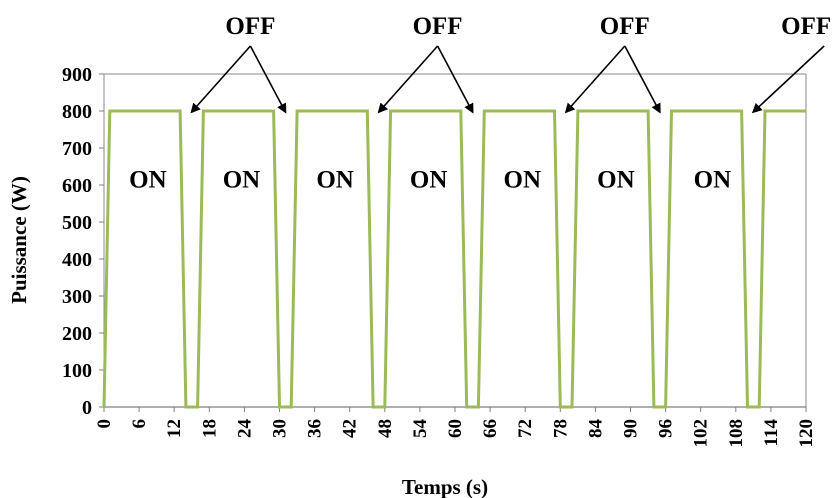 This screenshot has width=836, height=498. I want to click on x-tick-label: 102, so click(701, 433).